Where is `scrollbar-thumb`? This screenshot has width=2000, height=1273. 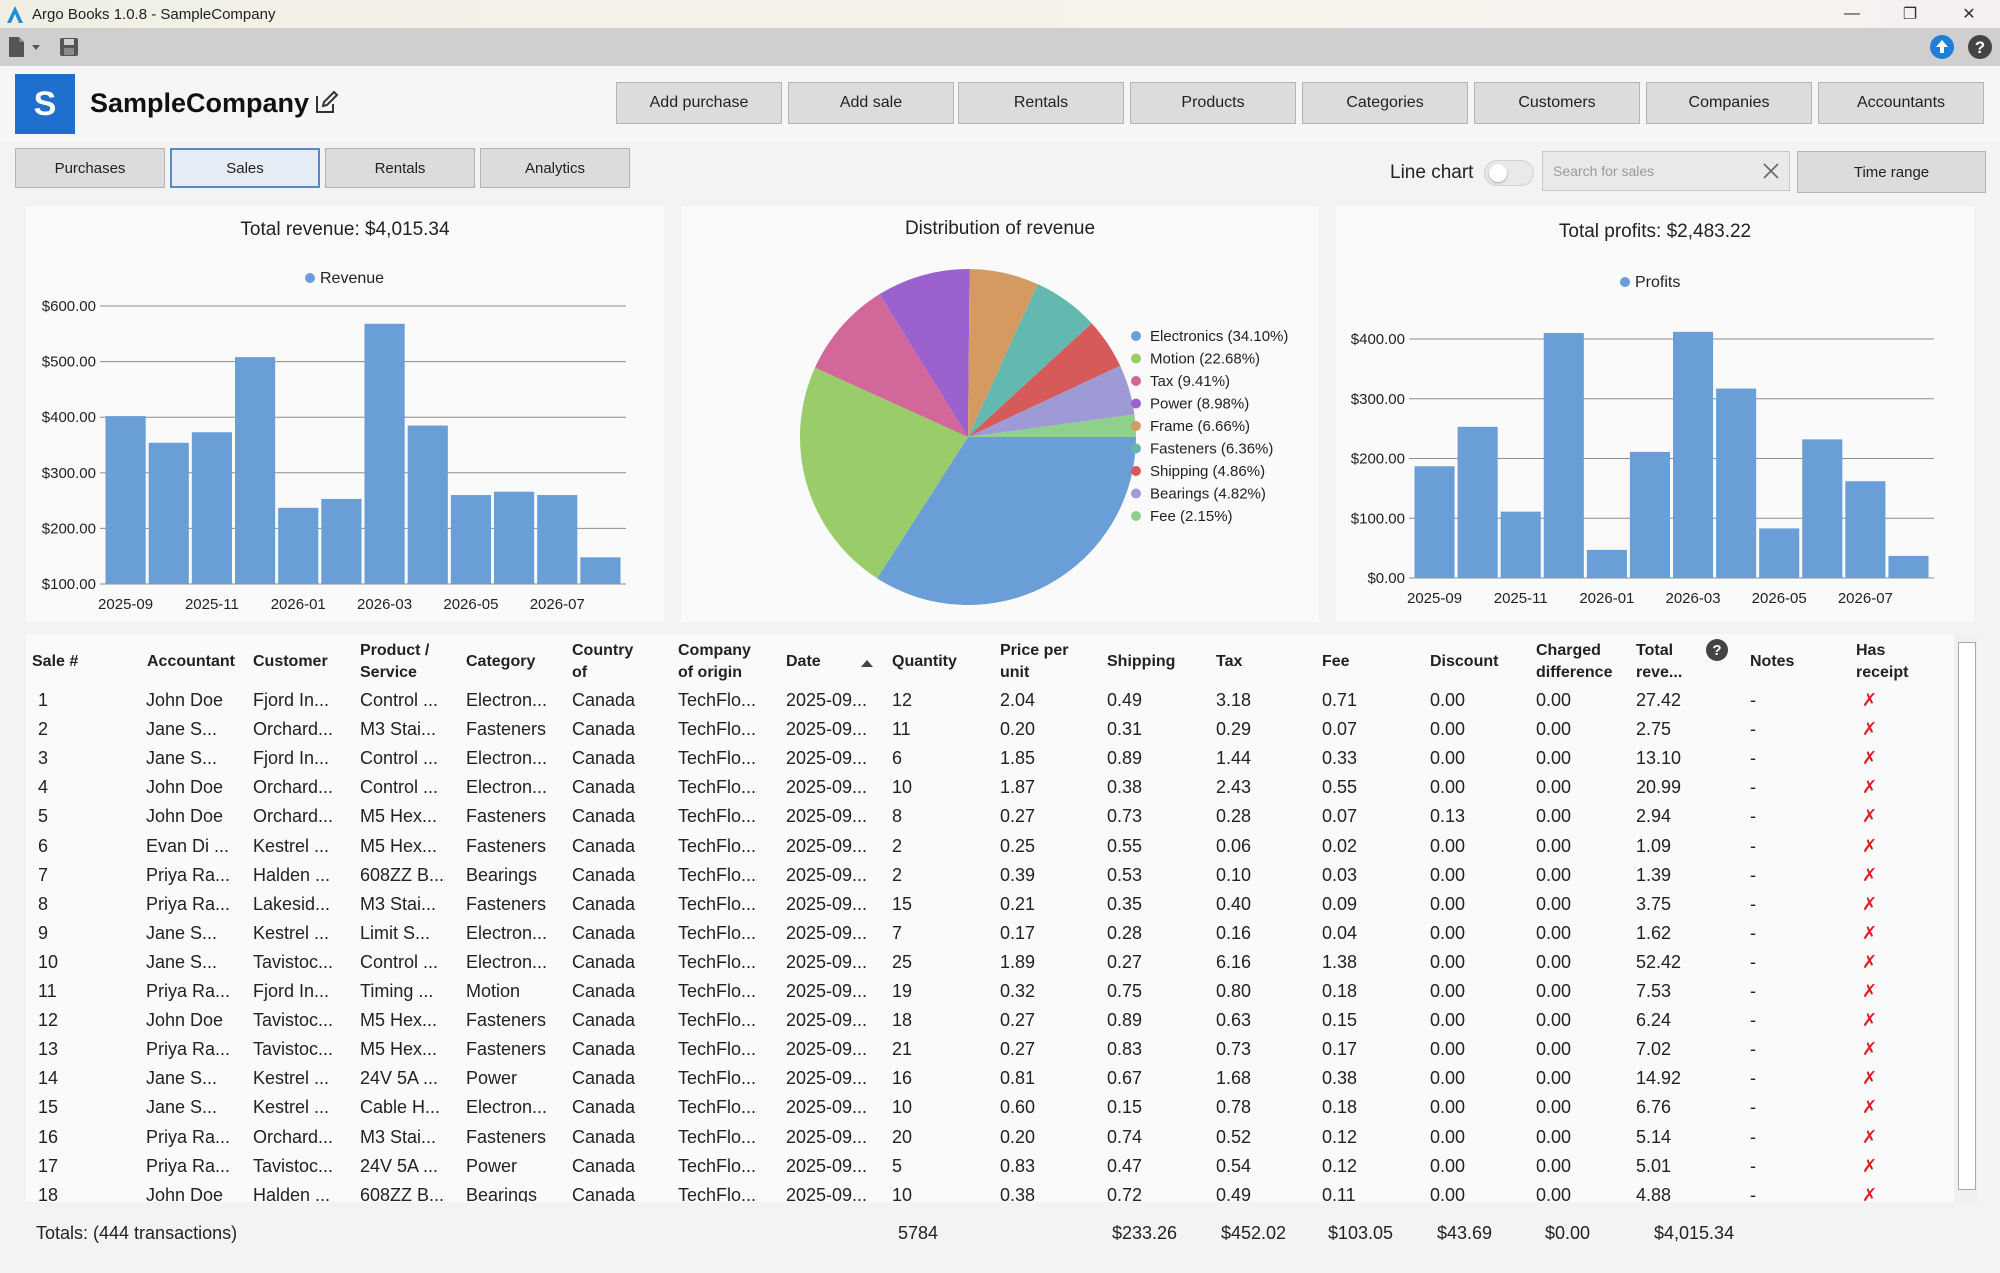 scrollbar-thumb is located at coordinates (1967, 916).